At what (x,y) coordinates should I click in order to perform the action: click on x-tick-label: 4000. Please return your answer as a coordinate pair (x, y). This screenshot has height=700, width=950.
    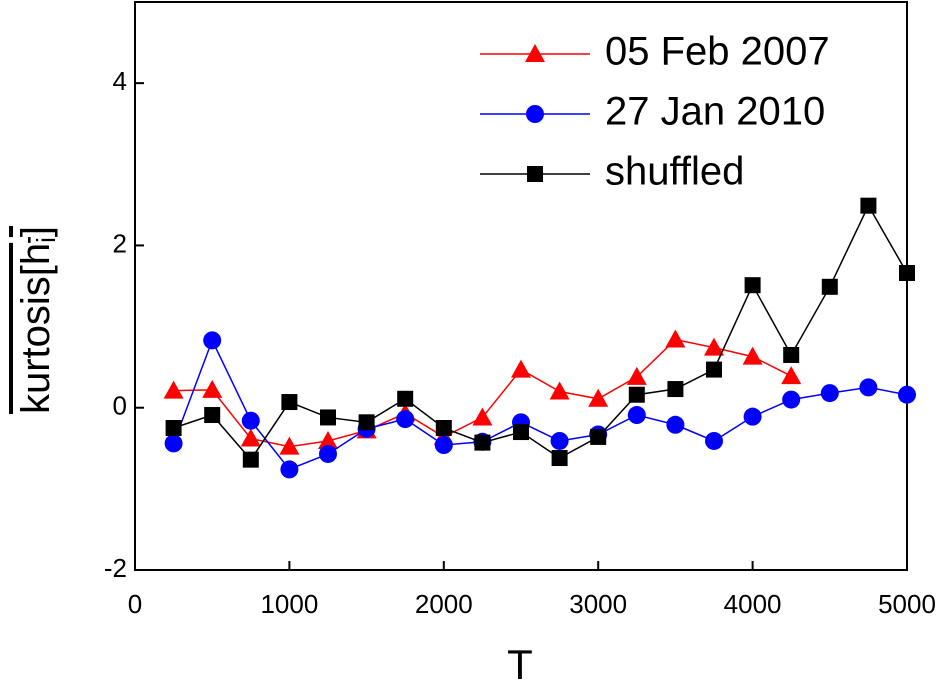
    Looking at the image, I should click on (753, 604).